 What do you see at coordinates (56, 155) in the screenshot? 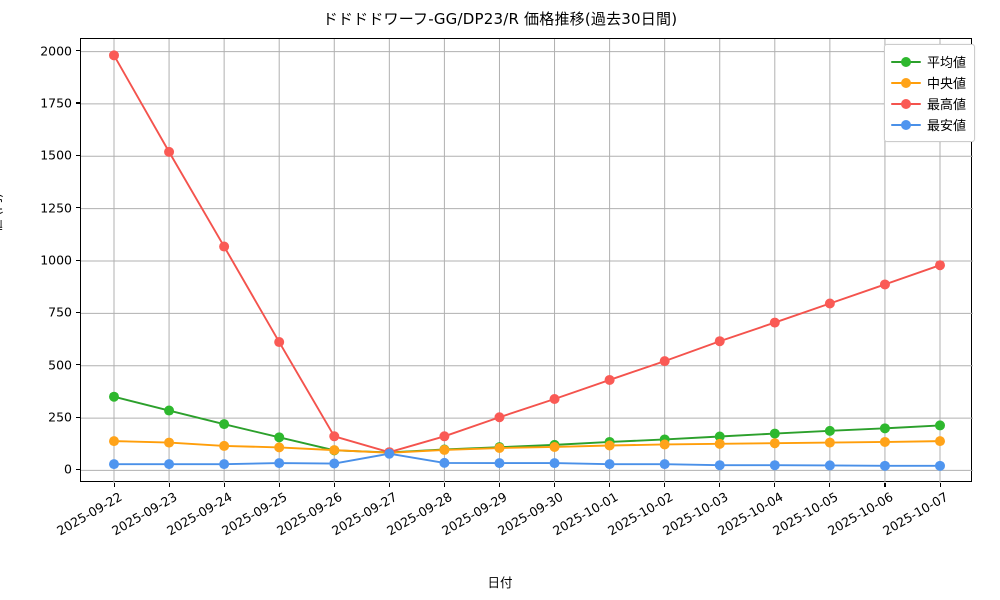
I see `y-tick-label: 1500` at bounding box center [56, 155].